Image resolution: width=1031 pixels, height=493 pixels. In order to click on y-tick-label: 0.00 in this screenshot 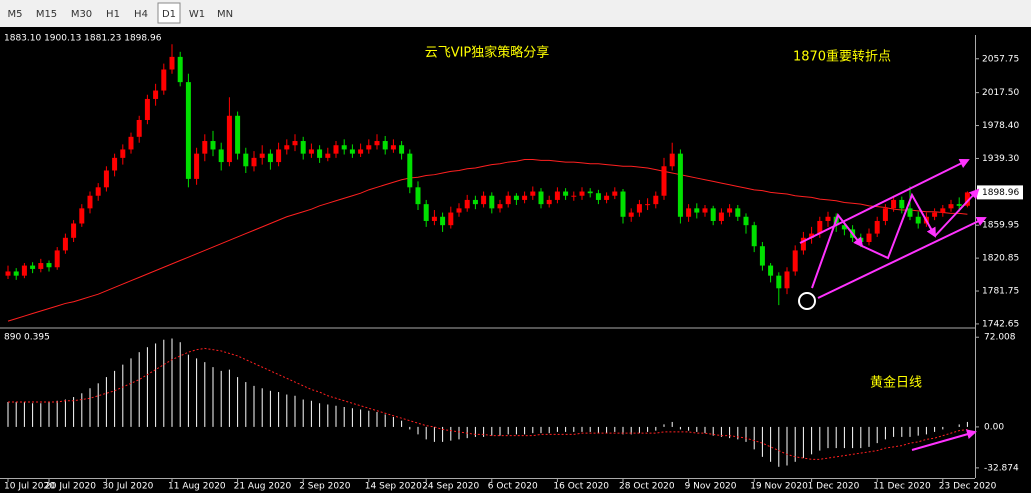, I will do `click(994, 427)`.